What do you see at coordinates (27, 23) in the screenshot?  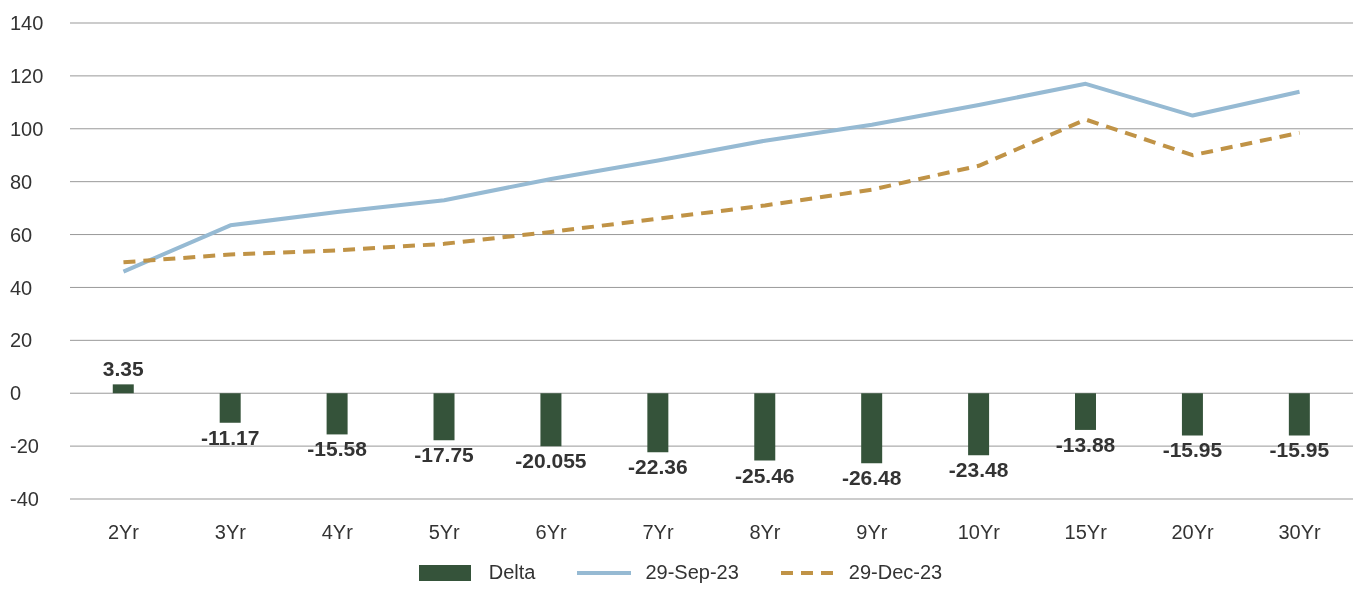 I see `y-tick-label: 140` at bounding box center [27, 23].